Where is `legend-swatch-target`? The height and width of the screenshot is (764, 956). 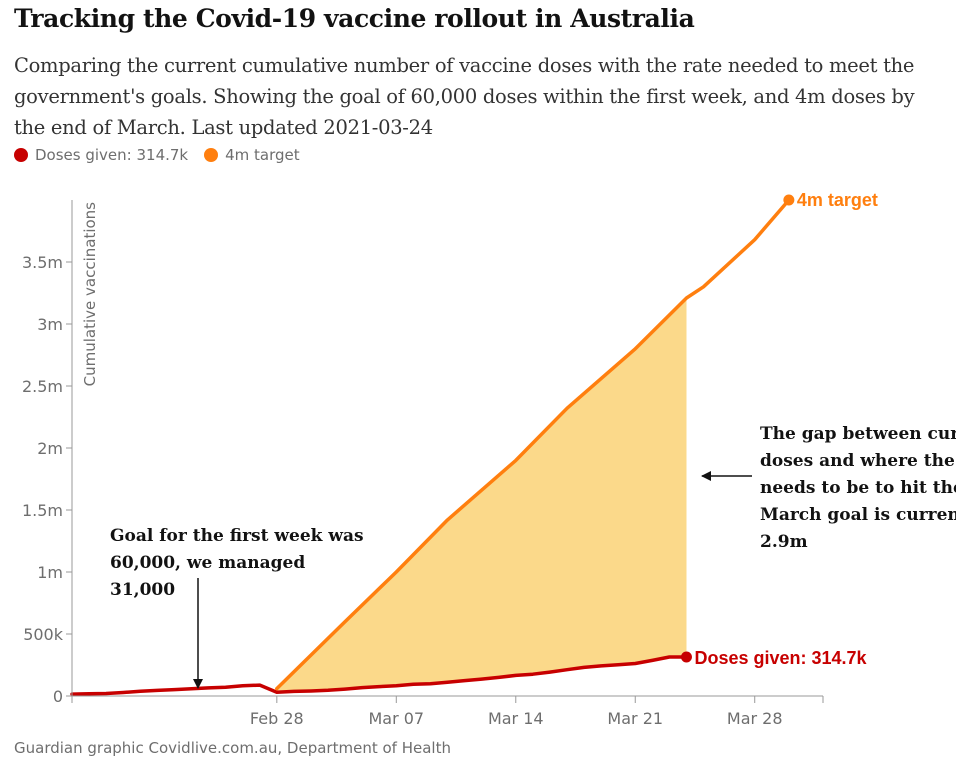
legend-swatch-target is located at coordinates (211, 155).